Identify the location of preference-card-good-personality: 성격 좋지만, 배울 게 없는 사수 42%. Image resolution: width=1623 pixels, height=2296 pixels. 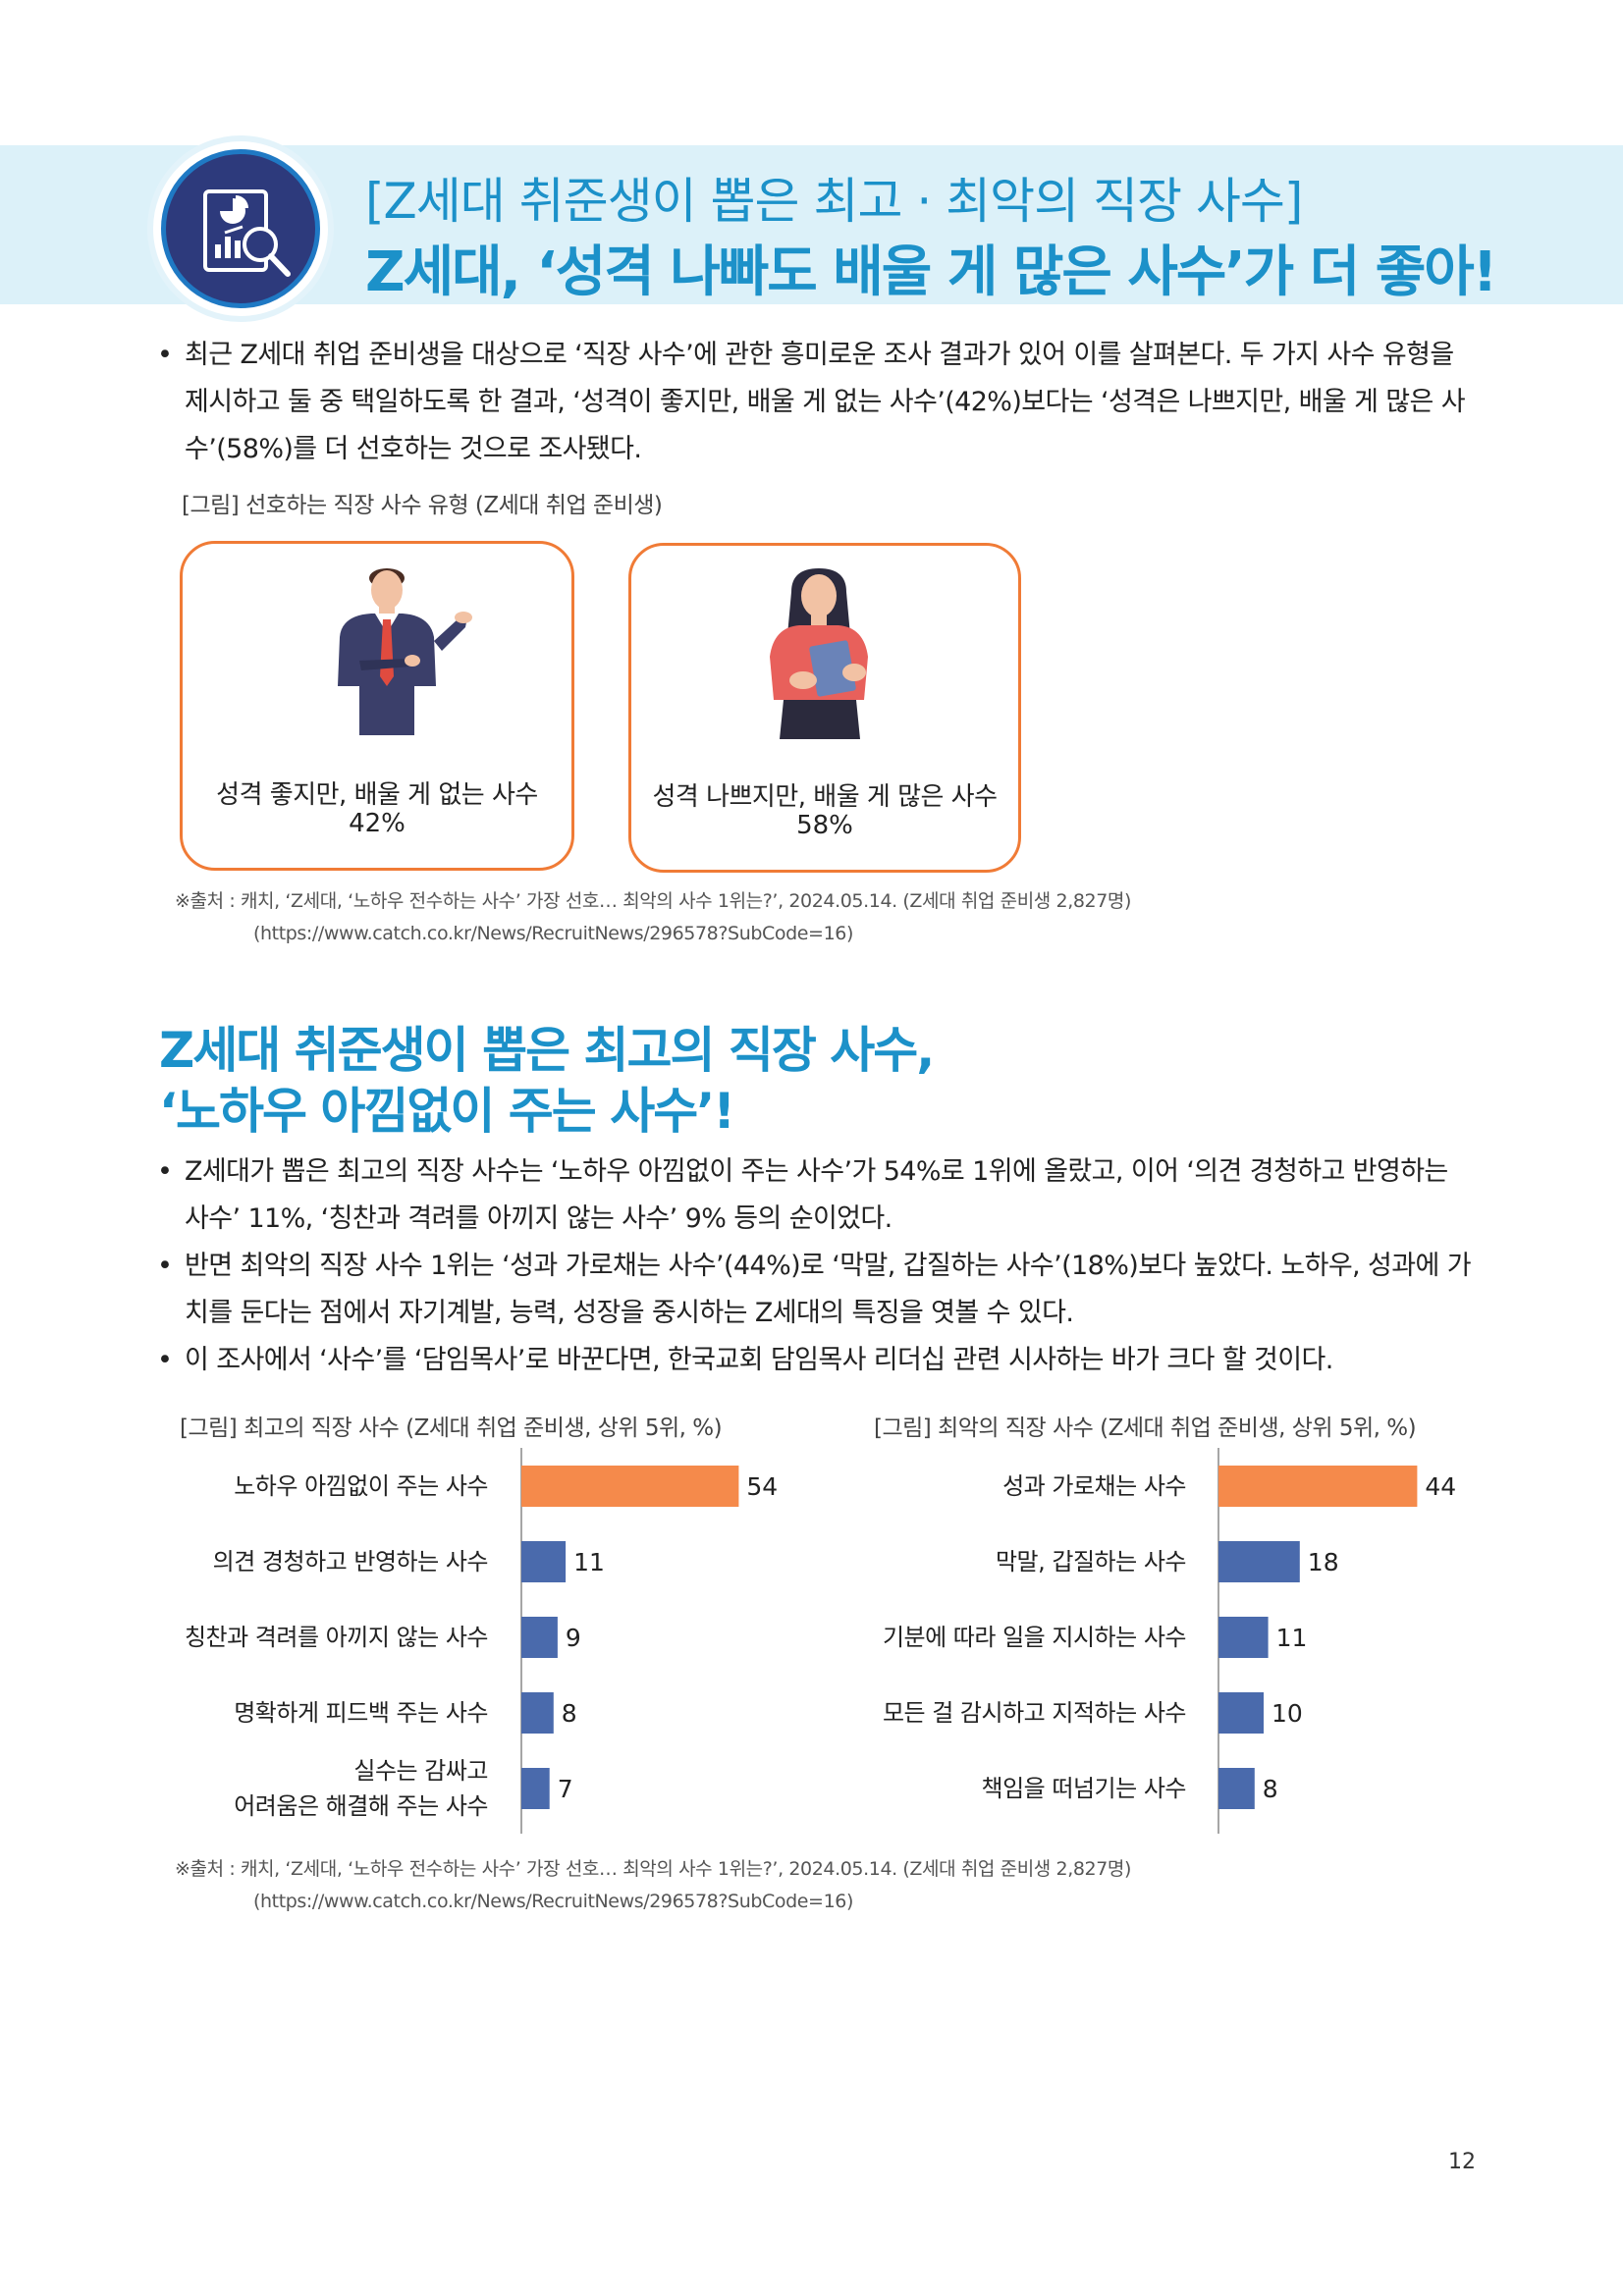
(377, 706).